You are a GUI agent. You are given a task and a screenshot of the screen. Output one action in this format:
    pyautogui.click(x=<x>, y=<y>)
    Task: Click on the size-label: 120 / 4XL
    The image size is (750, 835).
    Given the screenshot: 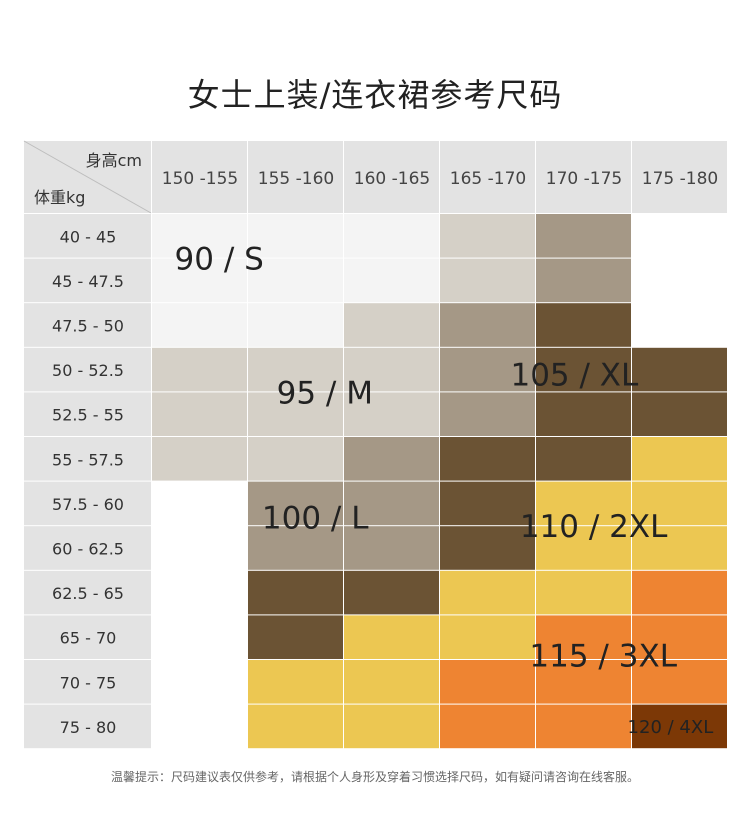 What is the action you would take?
    pyautogui.click(x=671, y=727)
    